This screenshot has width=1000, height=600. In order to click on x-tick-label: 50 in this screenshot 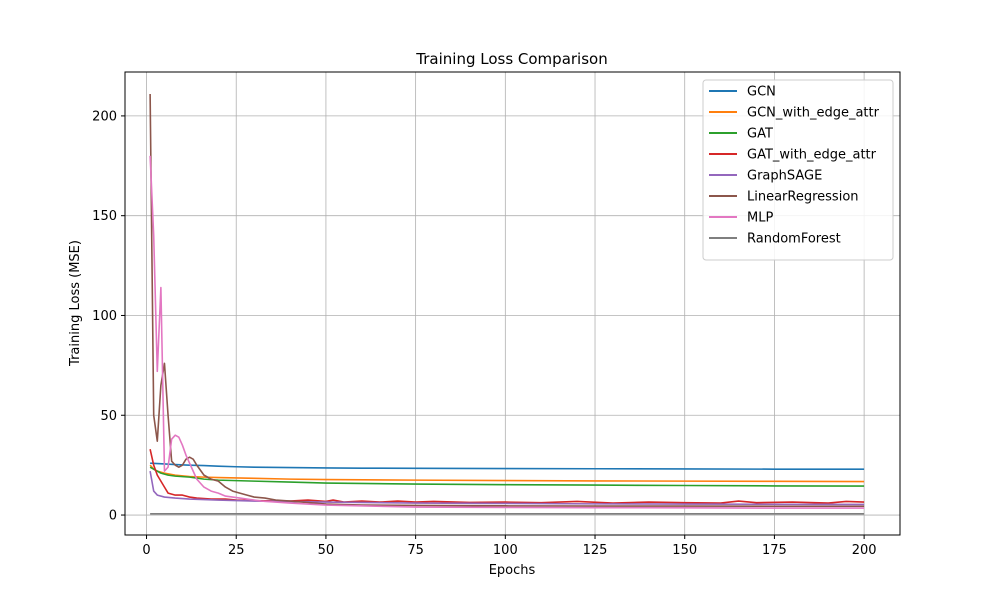, I will do `click(326, 550)`.